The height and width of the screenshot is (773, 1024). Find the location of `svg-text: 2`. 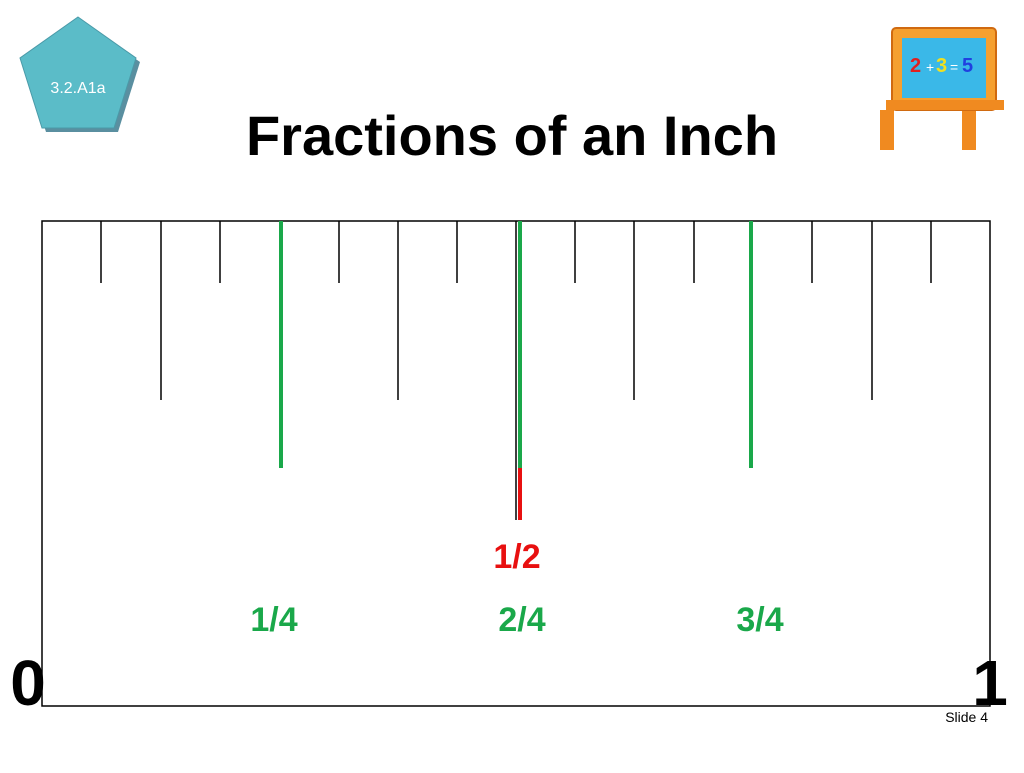

svg-text: 2 is located at coordinates (915, 66).